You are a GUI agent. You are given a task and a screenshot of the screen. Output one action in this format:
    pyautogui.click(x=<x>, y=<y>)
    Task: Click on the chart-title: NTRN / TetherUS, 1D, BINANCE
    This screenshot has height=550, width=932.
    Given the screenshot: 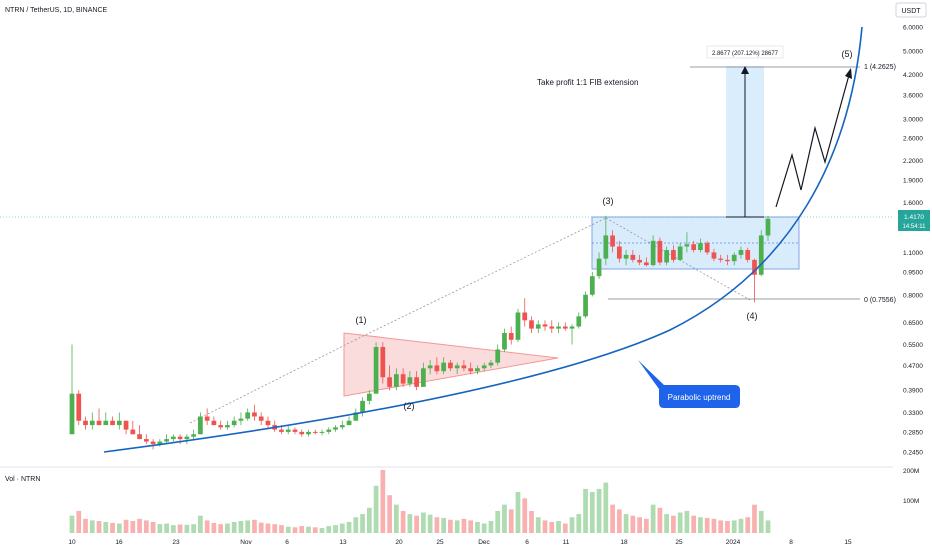 What is the action you would take?
    pyautogui.click(x=56, y=10)
    